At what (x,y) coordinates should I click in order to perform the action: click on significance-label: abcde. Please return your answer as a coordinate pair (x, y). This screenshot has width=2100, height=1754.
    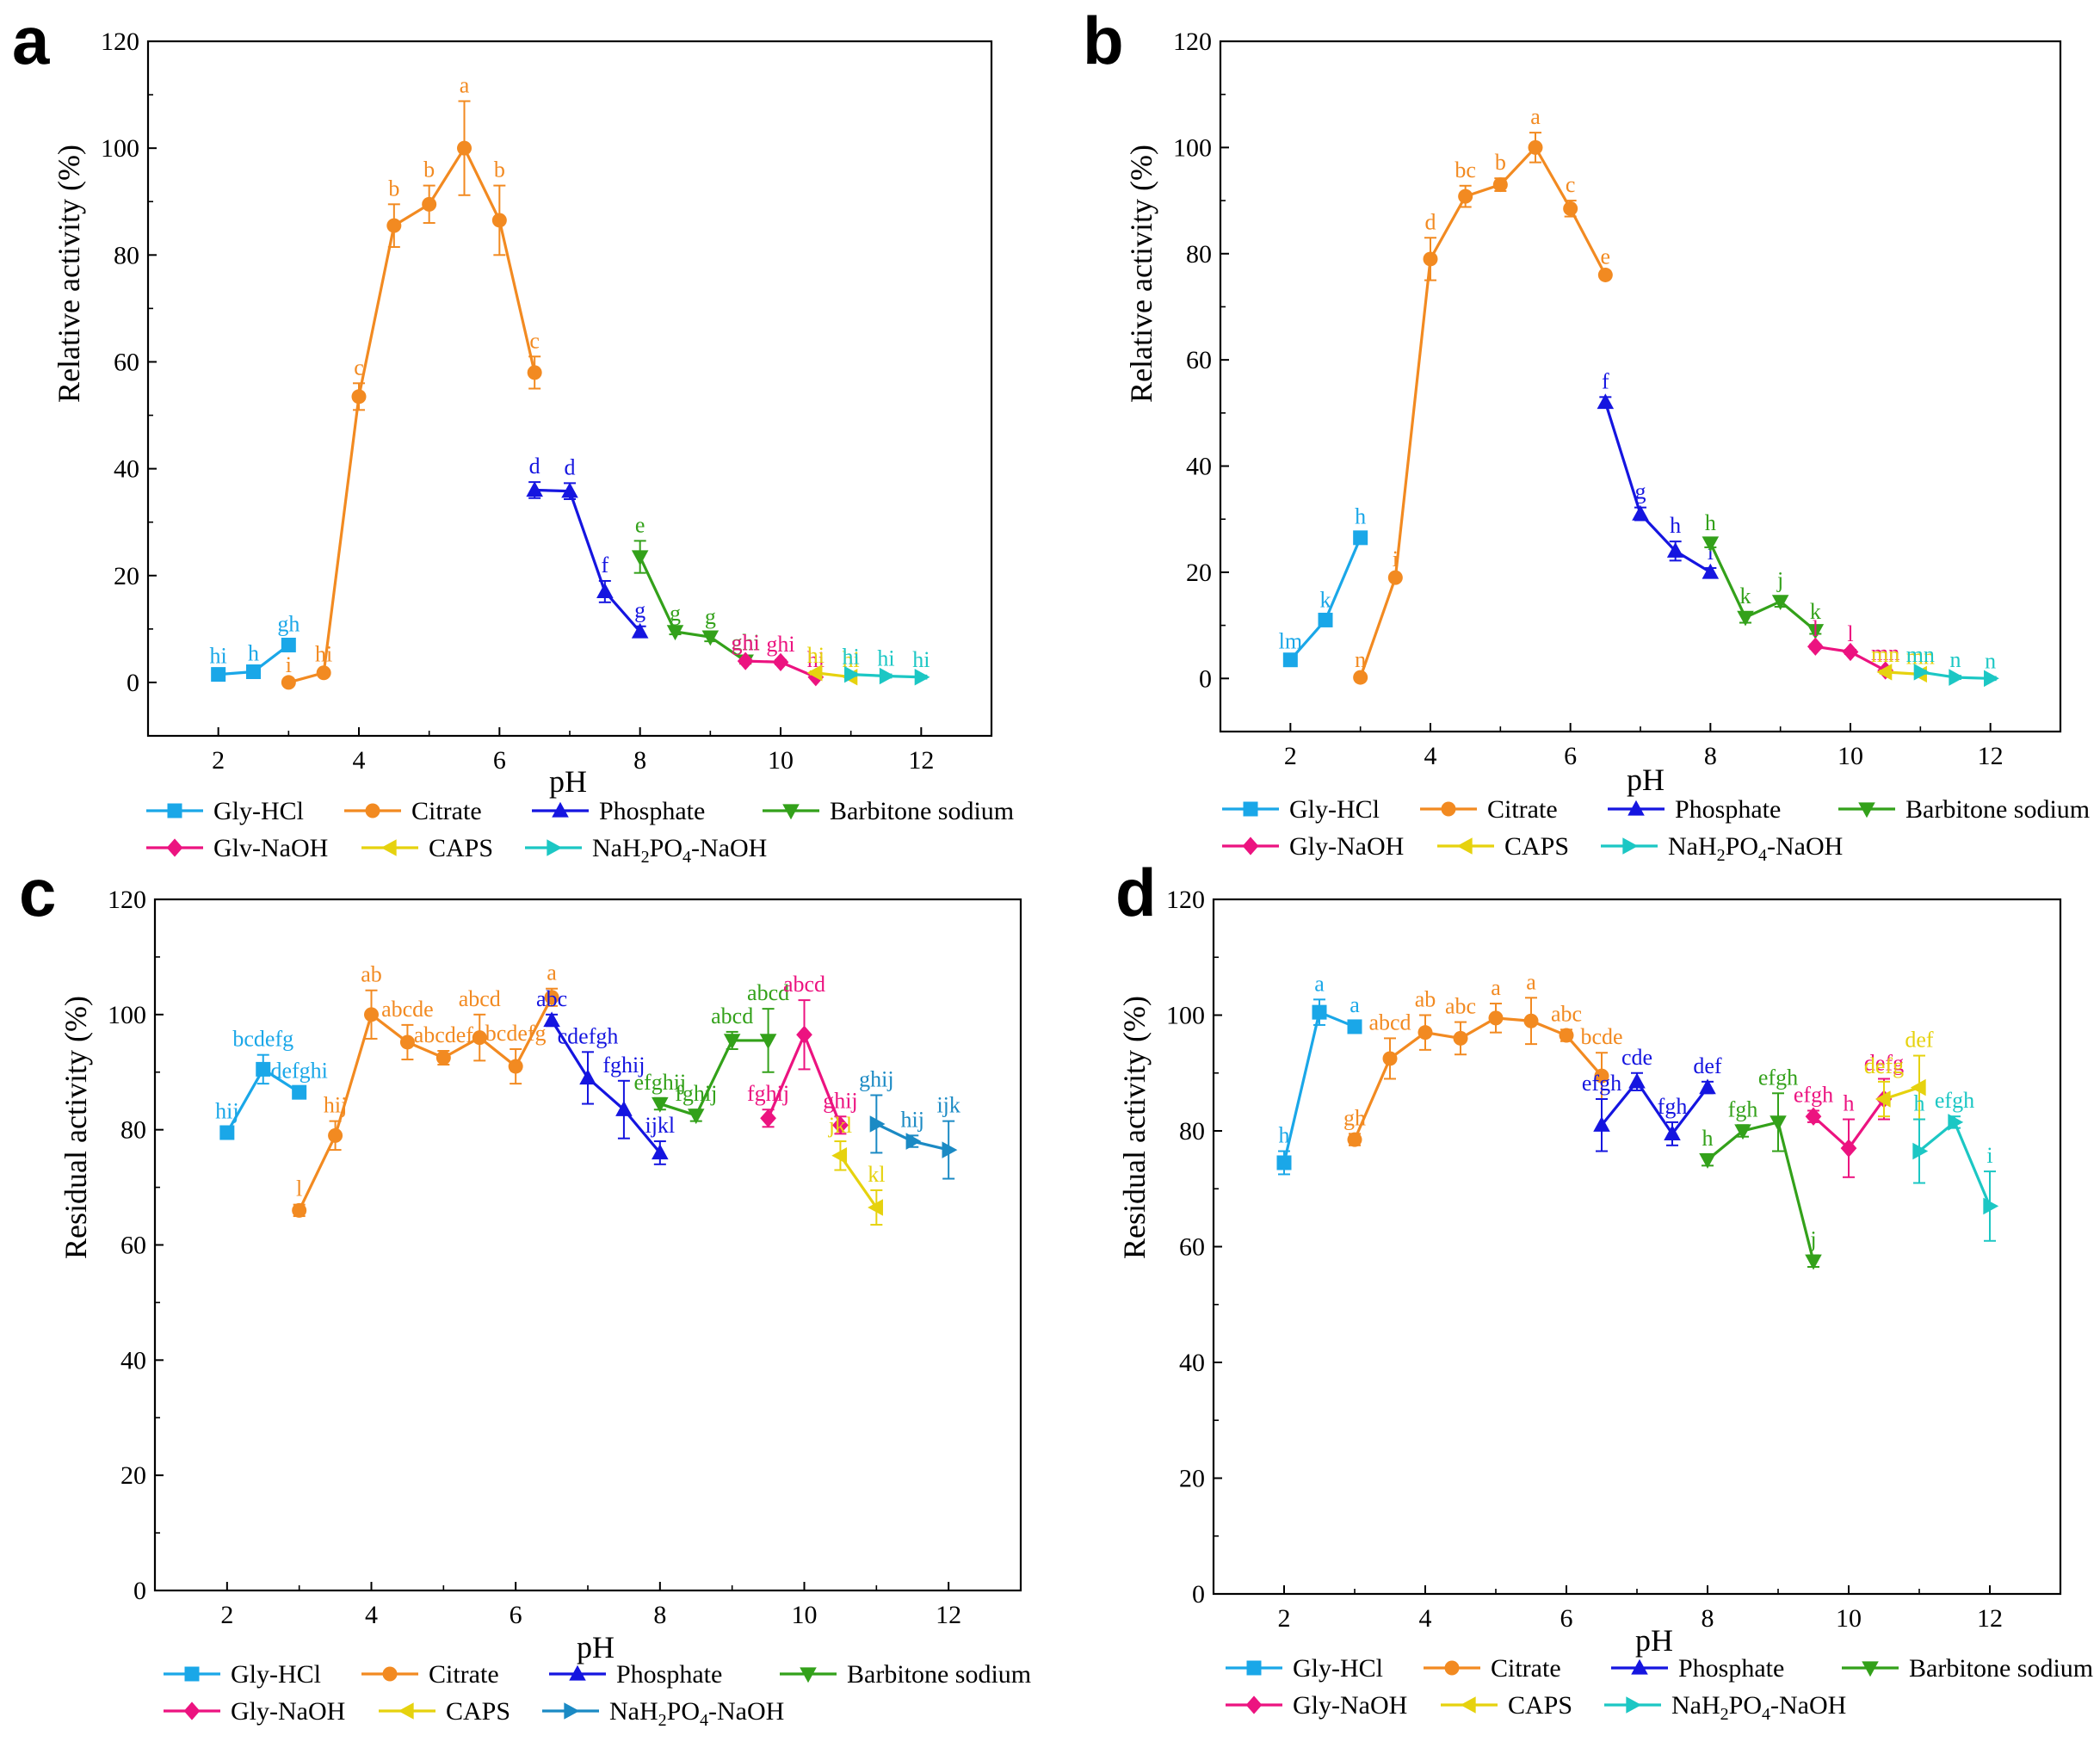
    Looking at the image, I should click on (408, 1010).